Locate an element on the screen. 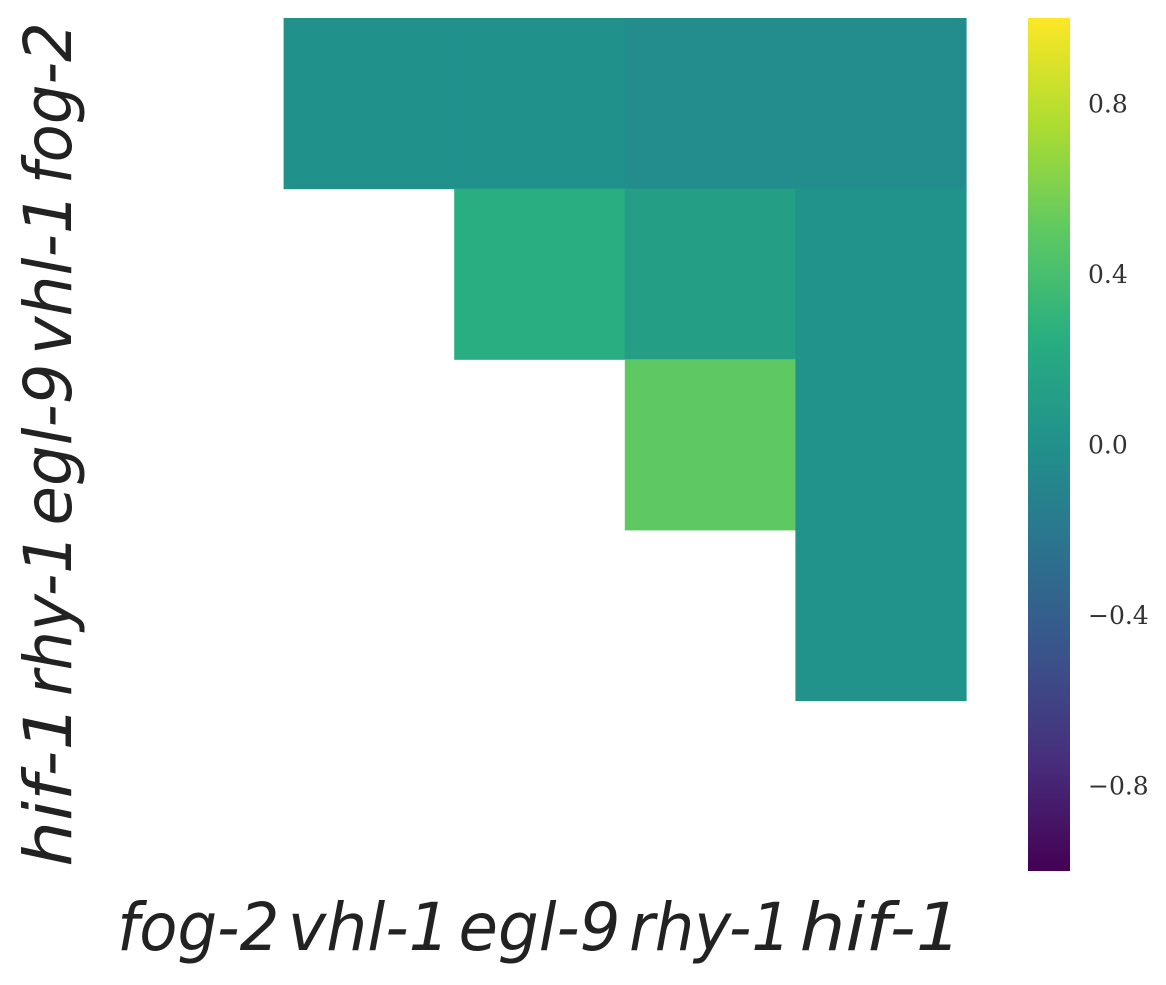  x-tick-label-fog-2: fog-2 is located at coordinates (198, 927).